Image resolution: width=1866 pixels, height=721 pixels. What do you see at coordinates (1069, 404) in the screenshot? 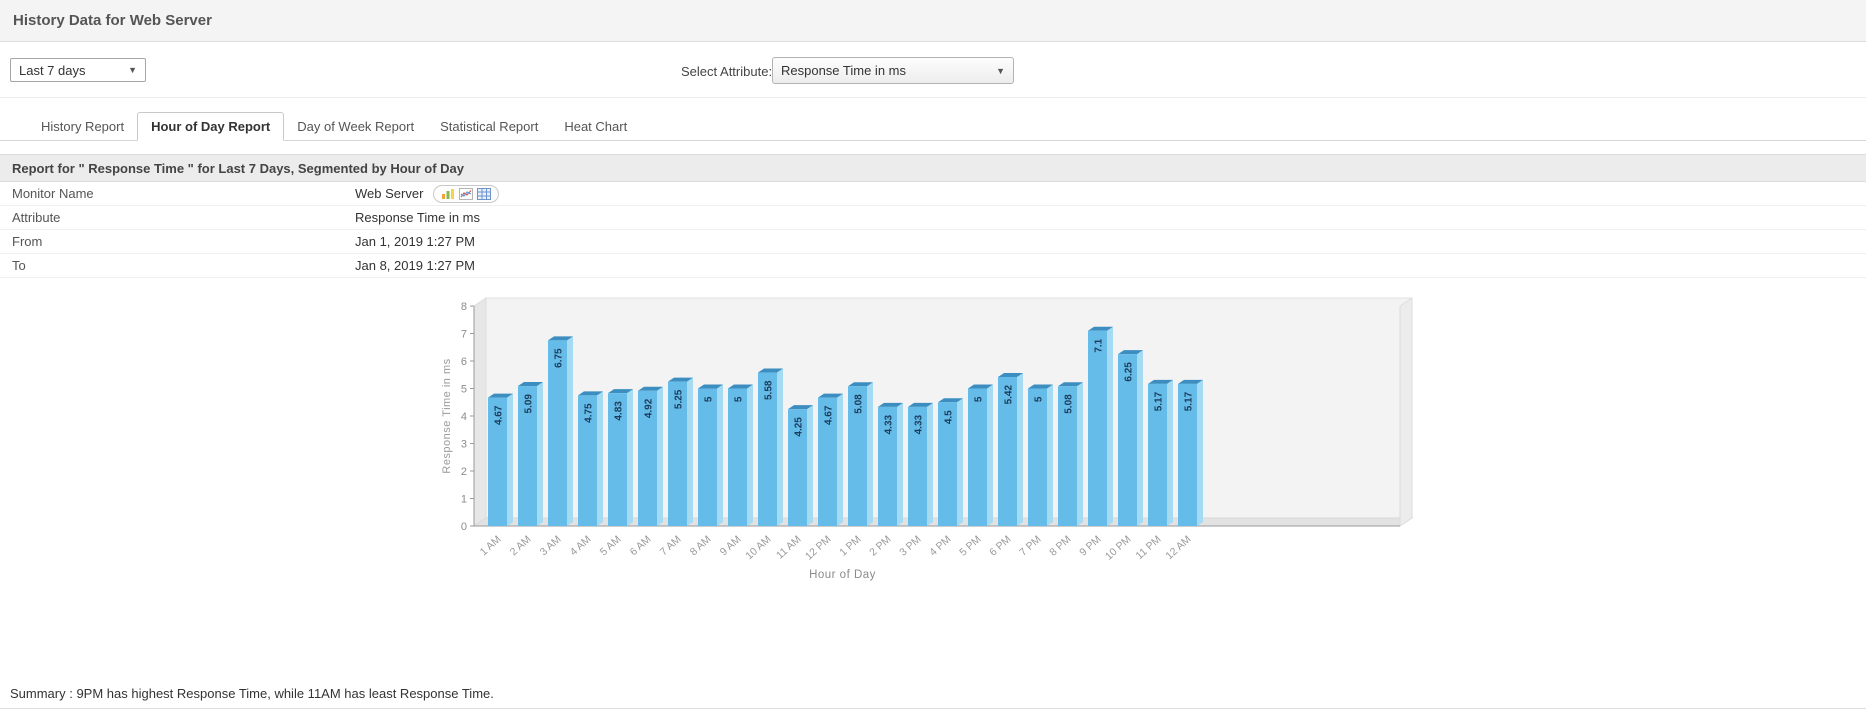
I see `bar-value-label: 5.08` at bounding box center [1069, 404].